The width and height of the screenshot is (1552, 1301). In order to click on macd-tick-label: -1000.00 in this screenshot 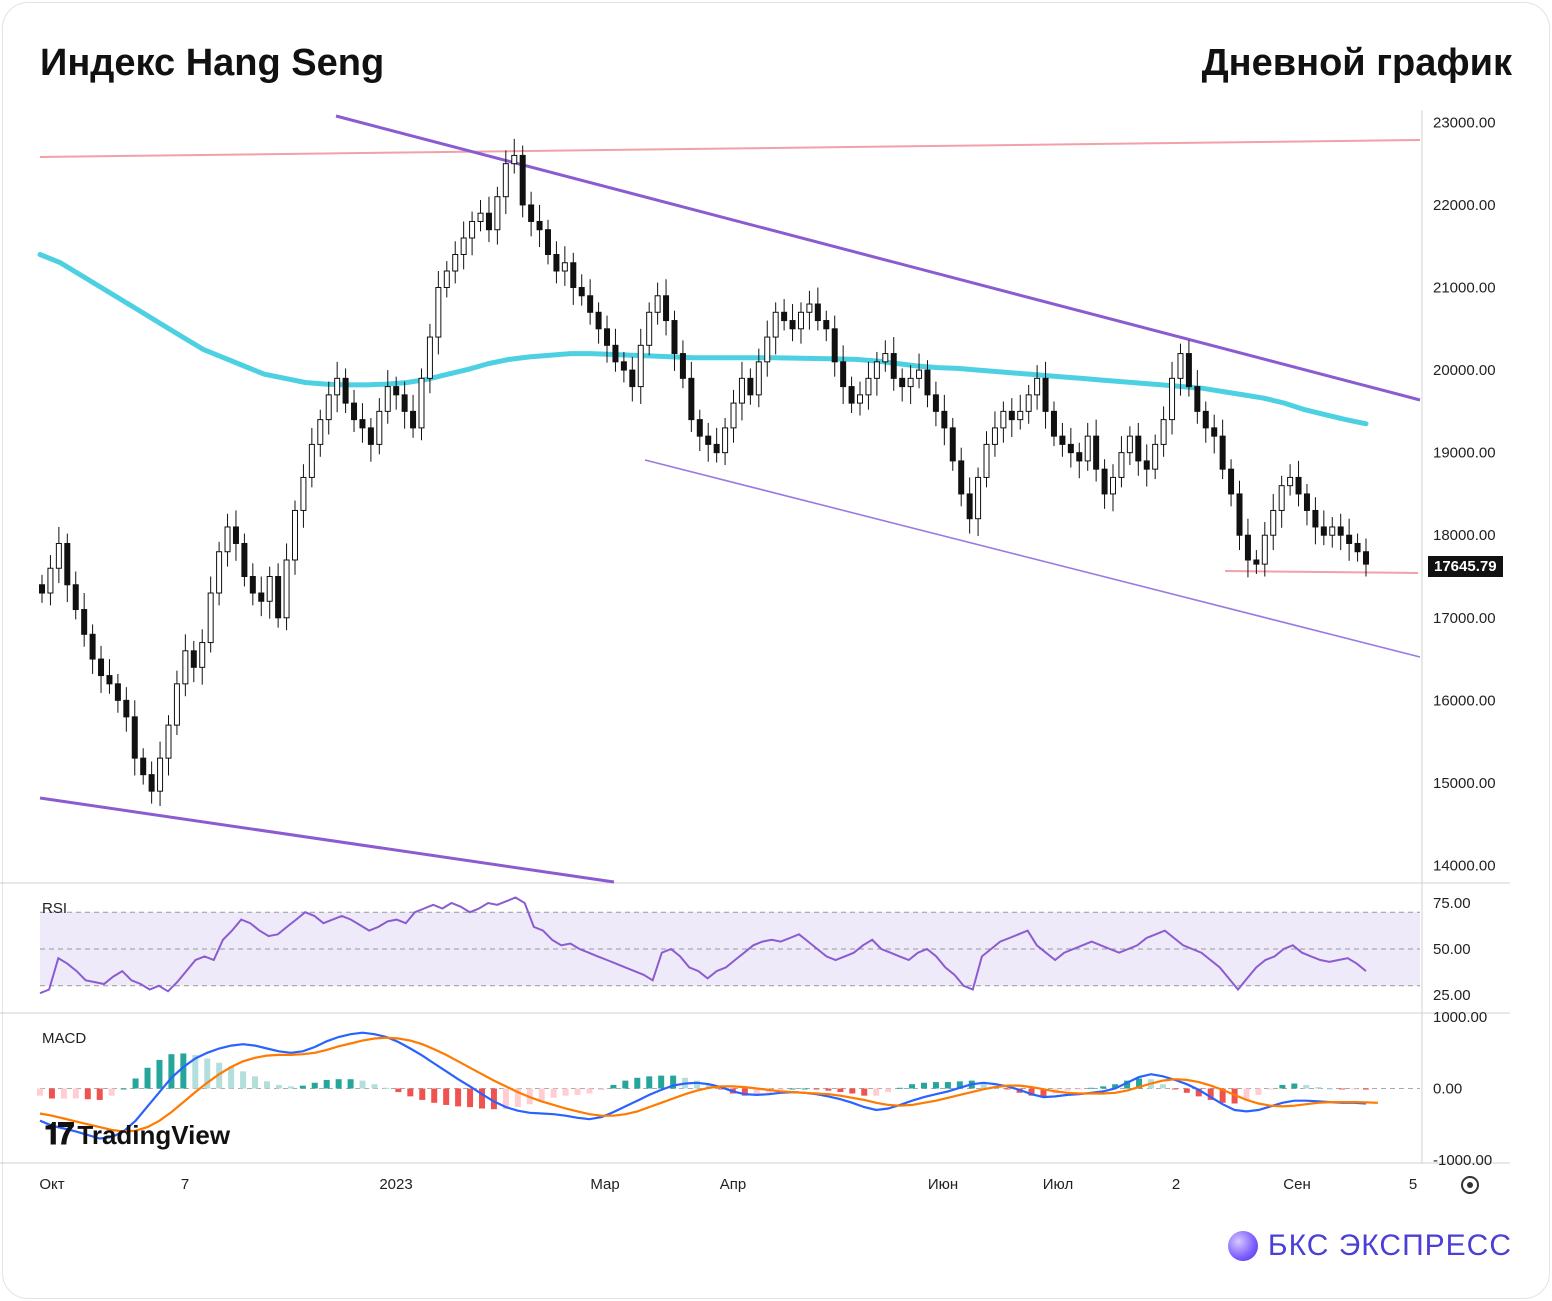, I will do `click(1462, 1160)`.